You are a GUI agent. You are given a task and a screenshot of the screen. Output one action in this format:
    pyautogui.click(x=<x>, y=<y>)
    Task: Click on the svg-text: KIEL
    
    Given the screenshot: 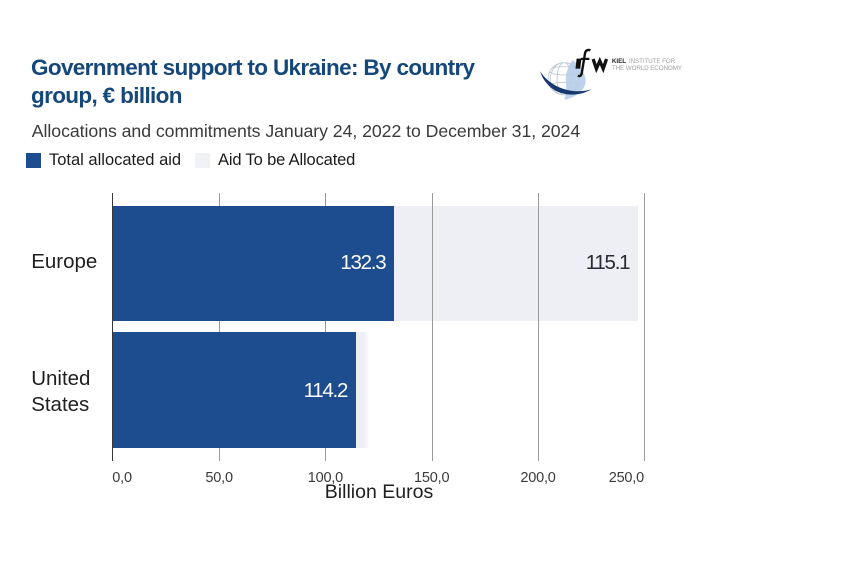 What is the action you would take?
    pyautogui.click(x=619, y=61)
    